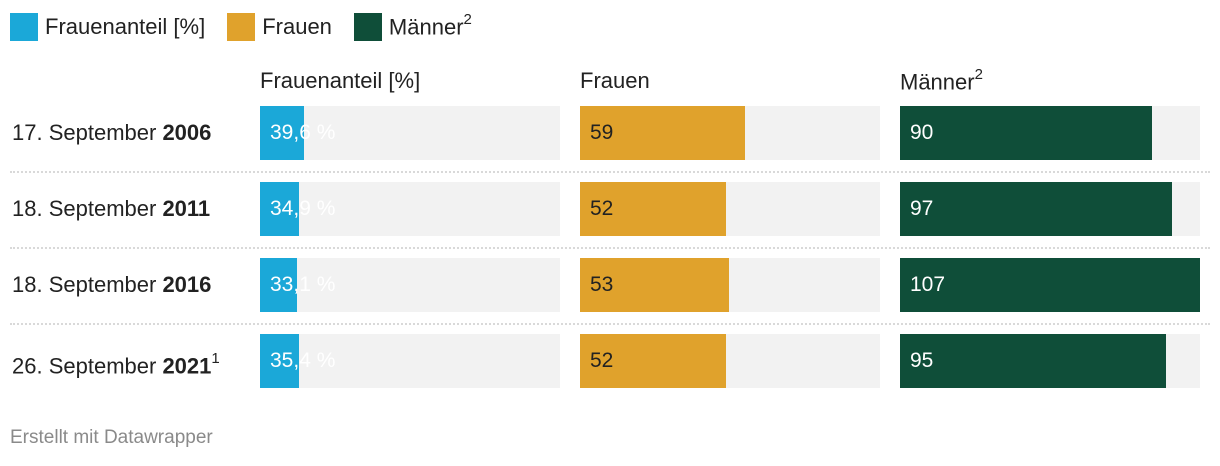 The width and height of the screenshot is (1220, 466). I want to click on row-label-prefix: 17. September, so click(87, 132).